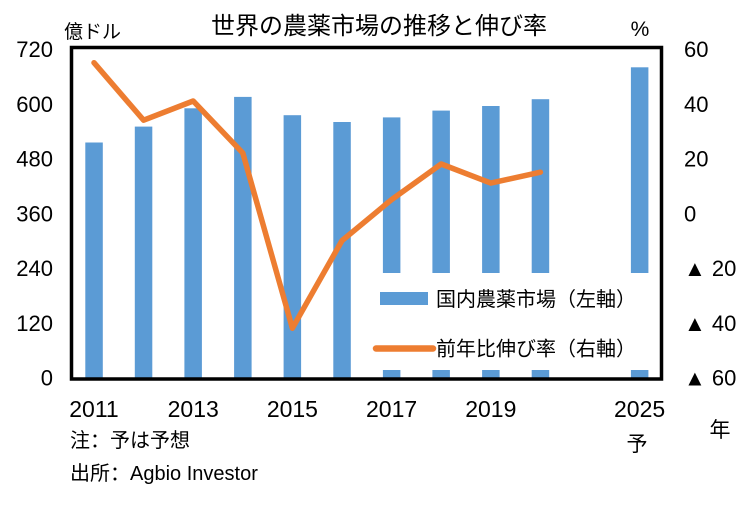 Image resolution: width=750 pixels, height=509 pixels. What do you see at coordinates (490, 409) in the screenshot?
I see `x-tick-2019: 2019` at bounding box center [490, 409].